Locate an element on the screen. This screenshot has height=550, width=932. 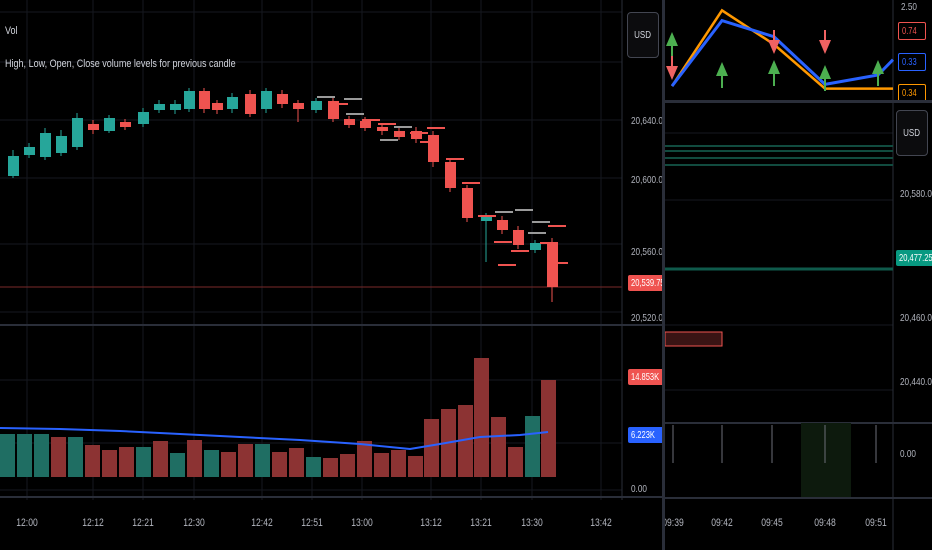
right-top-panel: 2.50 0.74 0.33 0.34 is located at coordinates (798, 50).